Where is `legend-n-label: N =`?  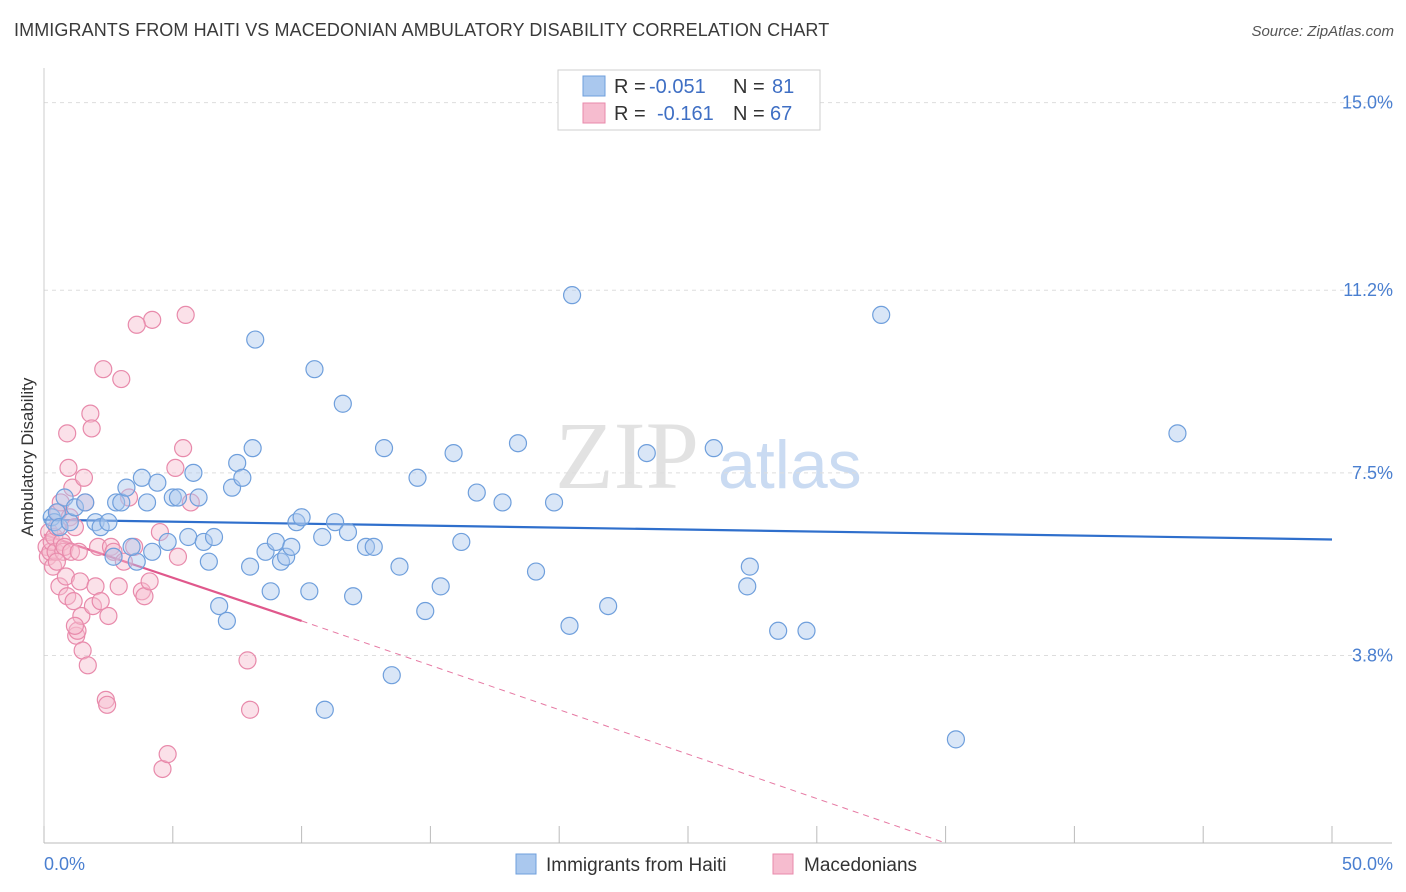
legend-n-label: N = is located at coordinates (749, 114).